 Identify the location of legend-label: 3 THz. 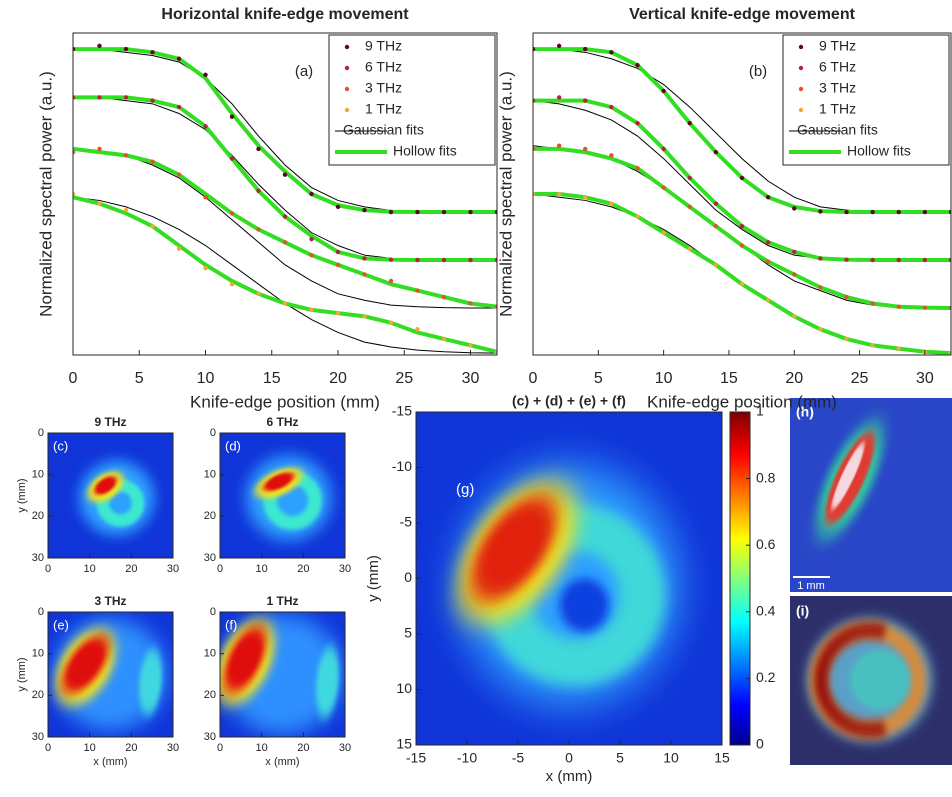
(837, 88).